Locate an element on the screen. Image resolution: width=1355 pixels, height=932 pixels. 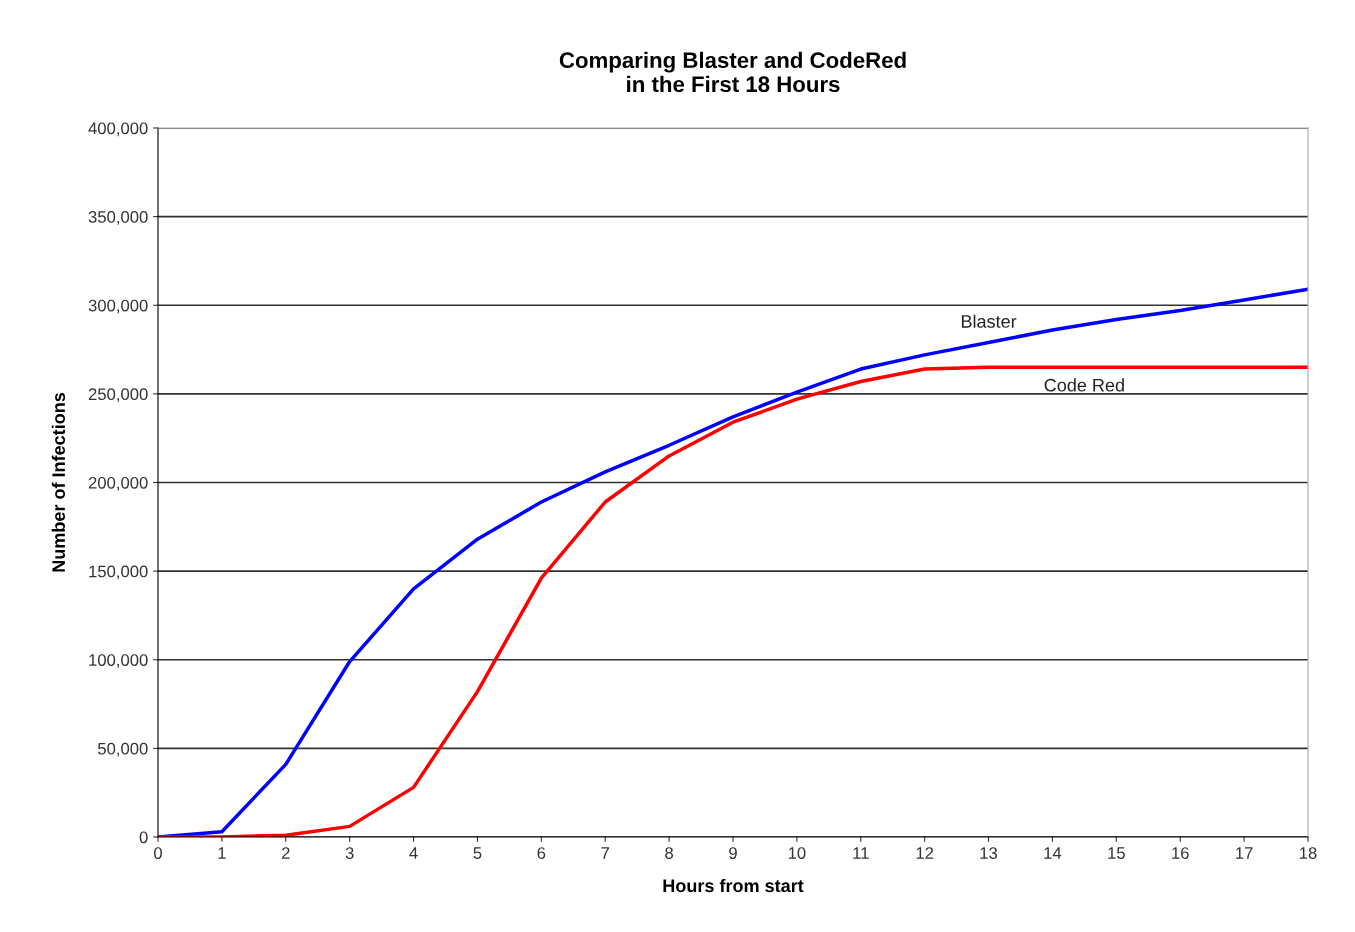
y-tick-label: 50,000 is located at coordinates (122, 749).